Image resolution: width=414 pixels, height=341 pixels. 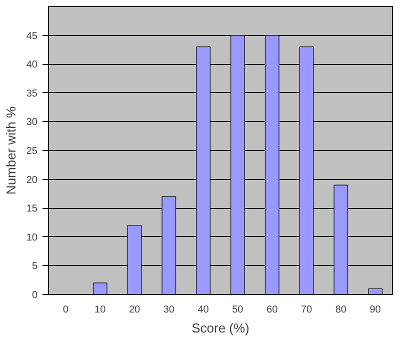 What do you see at coordinates (35, 295) in the screenshot?
I see `y-tick-label: 0` at bounding box center [35, 295].